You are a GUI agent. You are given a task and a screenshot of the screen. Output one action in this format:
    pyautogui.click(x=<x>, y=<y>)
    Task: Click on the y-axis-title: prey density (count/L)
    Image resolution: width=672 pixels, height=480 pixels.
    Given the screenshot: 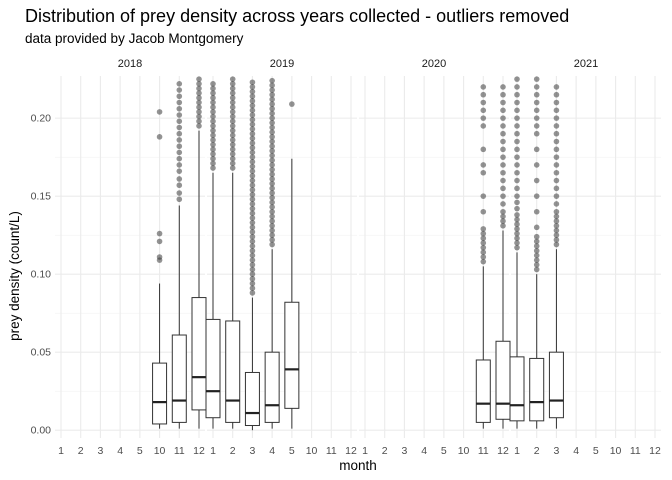 What is the action you would take?
    pyautogui.click(x=14, y=276)
    